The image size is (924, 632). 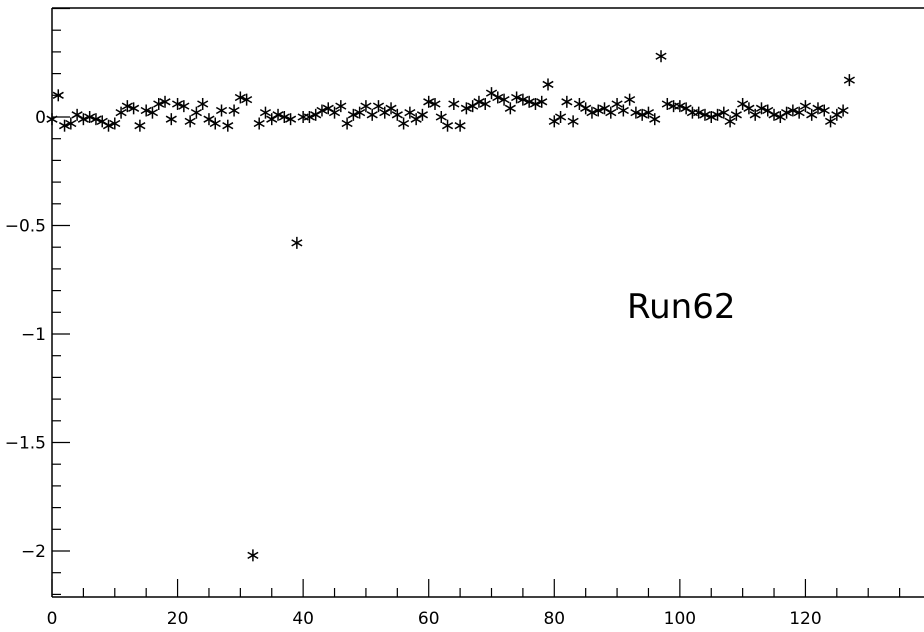 I want to click on y-axis-tick-labels: 0 −0.5 −1 −1.5 −2, so click(x=25, y=335).